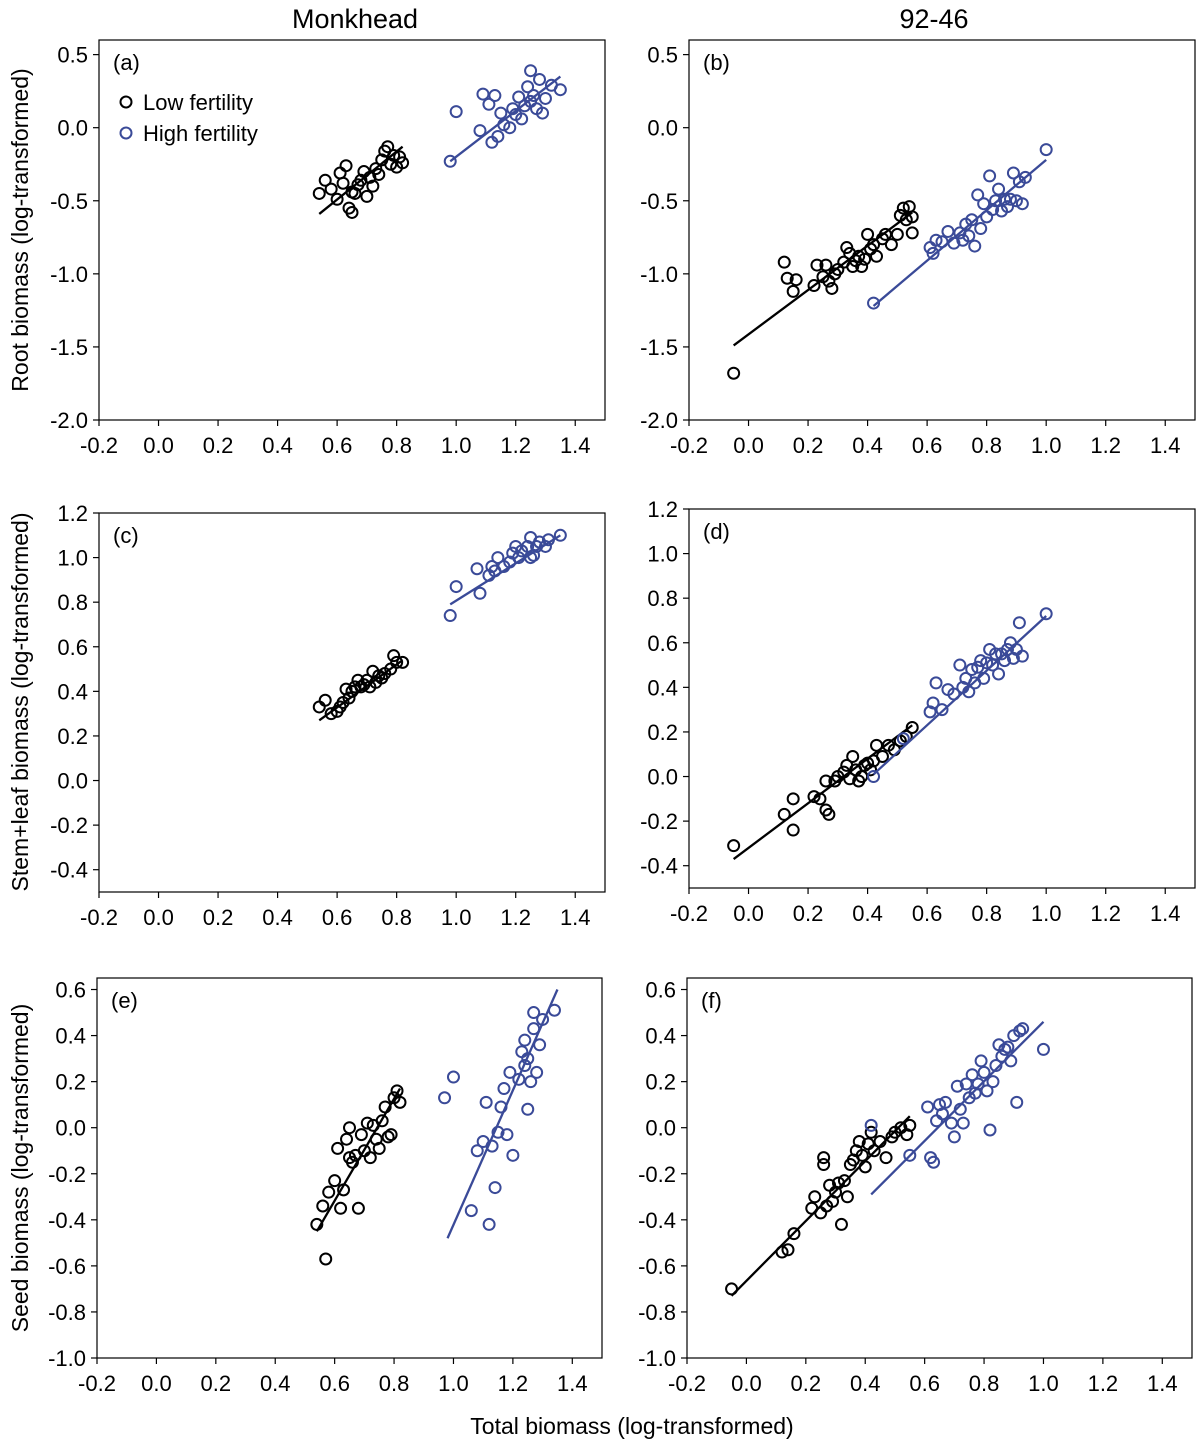 This screenshot has height=1446, width=1200. Describe the element at coordinates (659, 866) in the screenshot. I see `y-tick-label: -0.4` at that location.